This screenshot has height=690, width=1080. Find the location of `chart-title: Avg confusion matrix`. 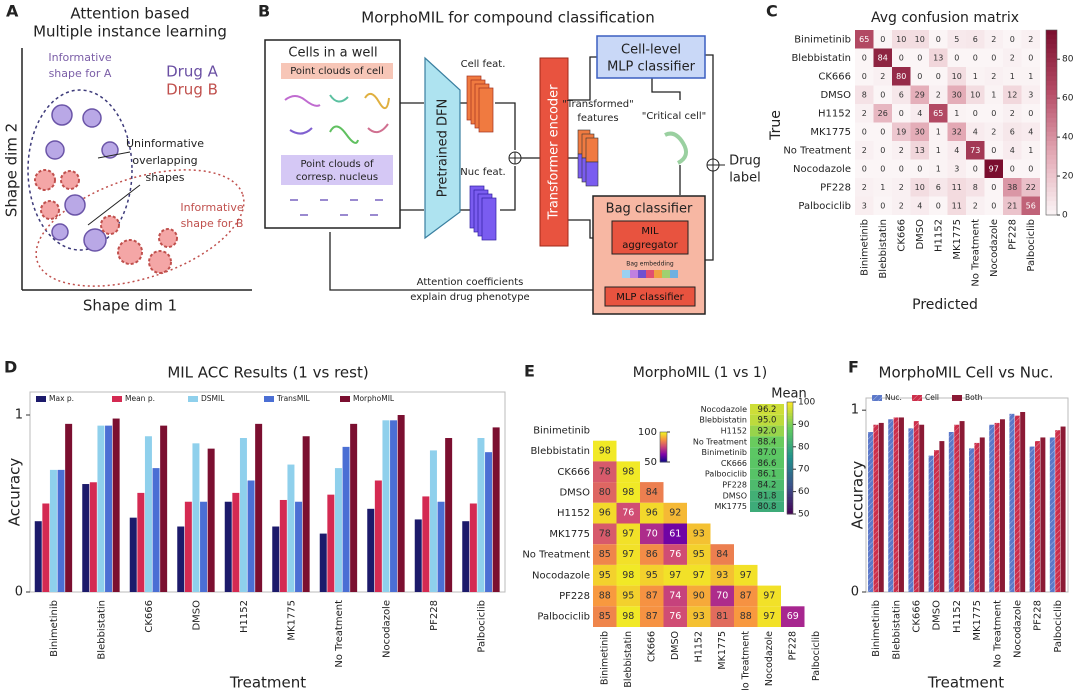

chart-title: Avg confusion matrix is located at coordinates (945, 18).